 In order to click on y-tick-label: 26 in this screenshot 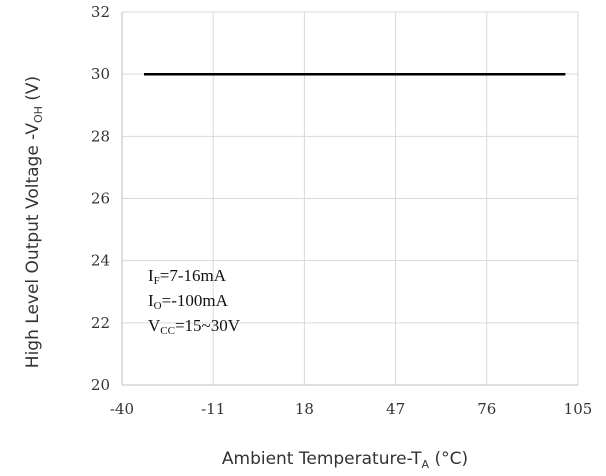, I will do `click(100, 199)`.